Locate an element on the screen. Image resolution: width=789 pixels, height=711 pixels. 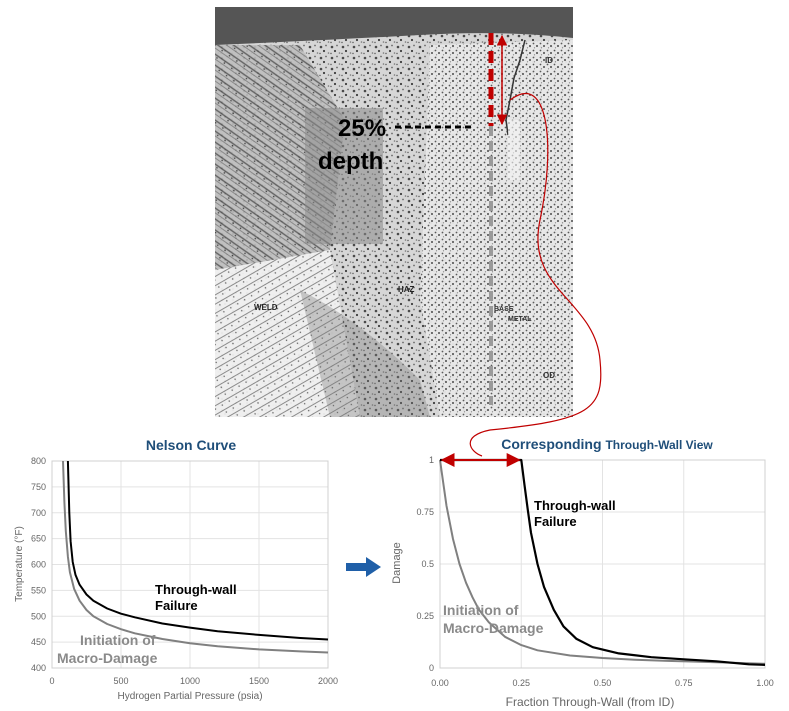
through-wall-grid is located at coordinates (602, 564).